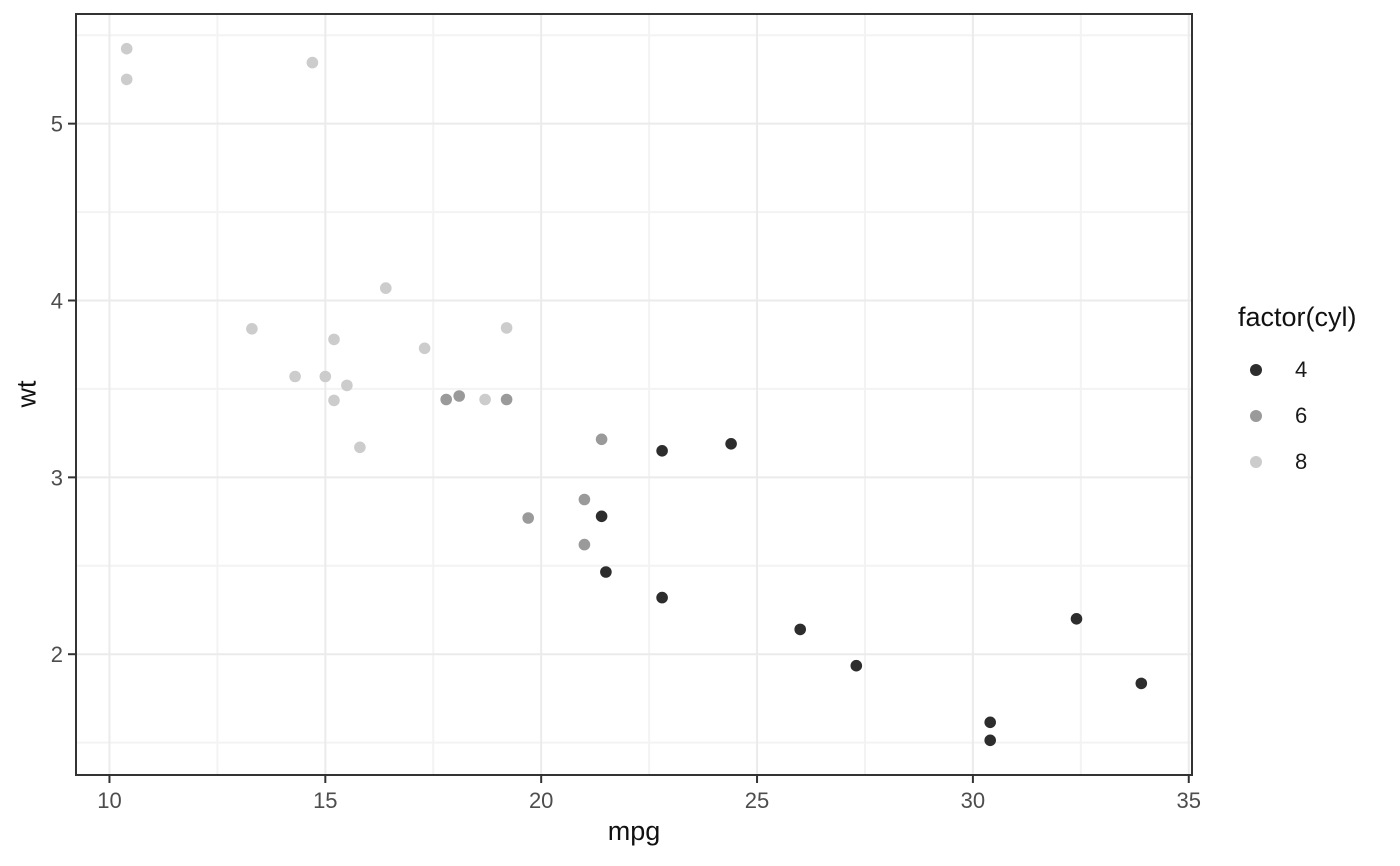 The width and height of the screenshot is (1400, 866). I want to click on x-tick-label: 15, so click(325, 800).